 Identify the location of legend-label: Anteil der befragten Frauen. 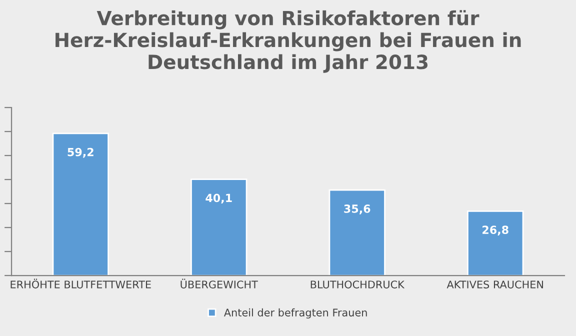
(295, 313).